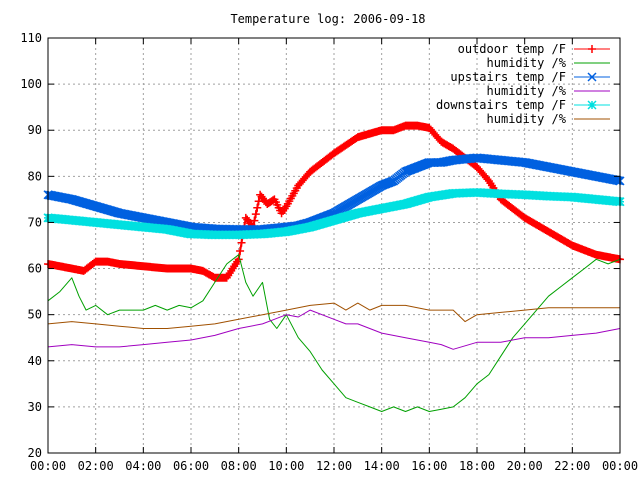 This screenshot has width=640, height=480. I want to click on chart-title: Temperature log: 2006-09-18, so click(327, 19).